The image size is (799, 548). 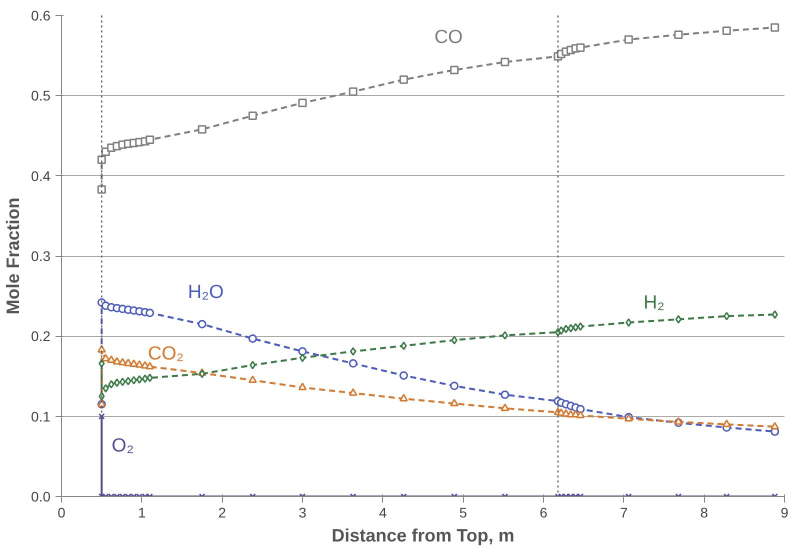 I want to click on x-tick-label: 3, so click(x=302, y=512).